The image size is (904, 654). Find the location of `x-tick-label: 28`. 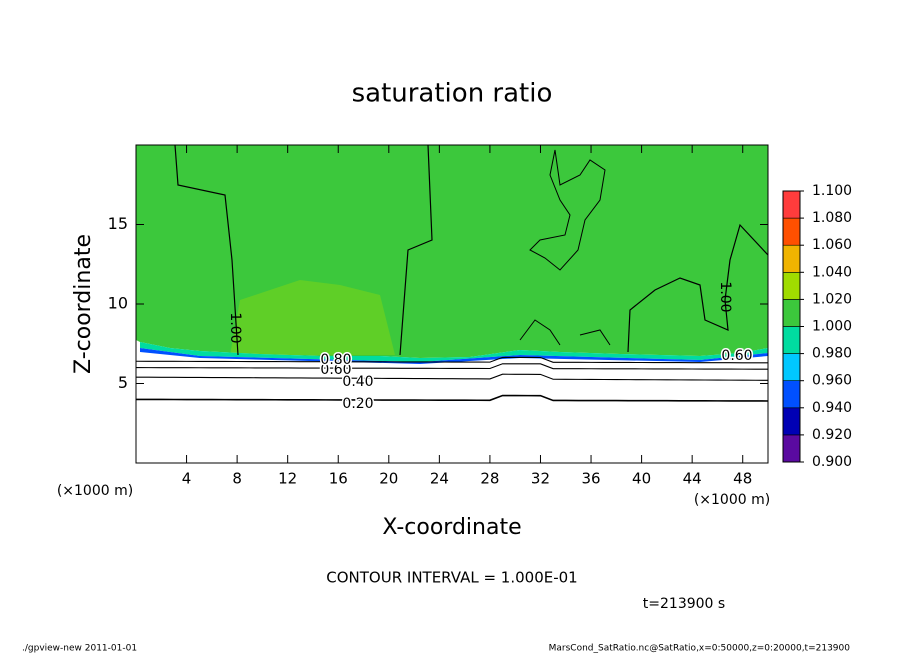

x-tick-label: 28 is located at coordinates (489, 479).